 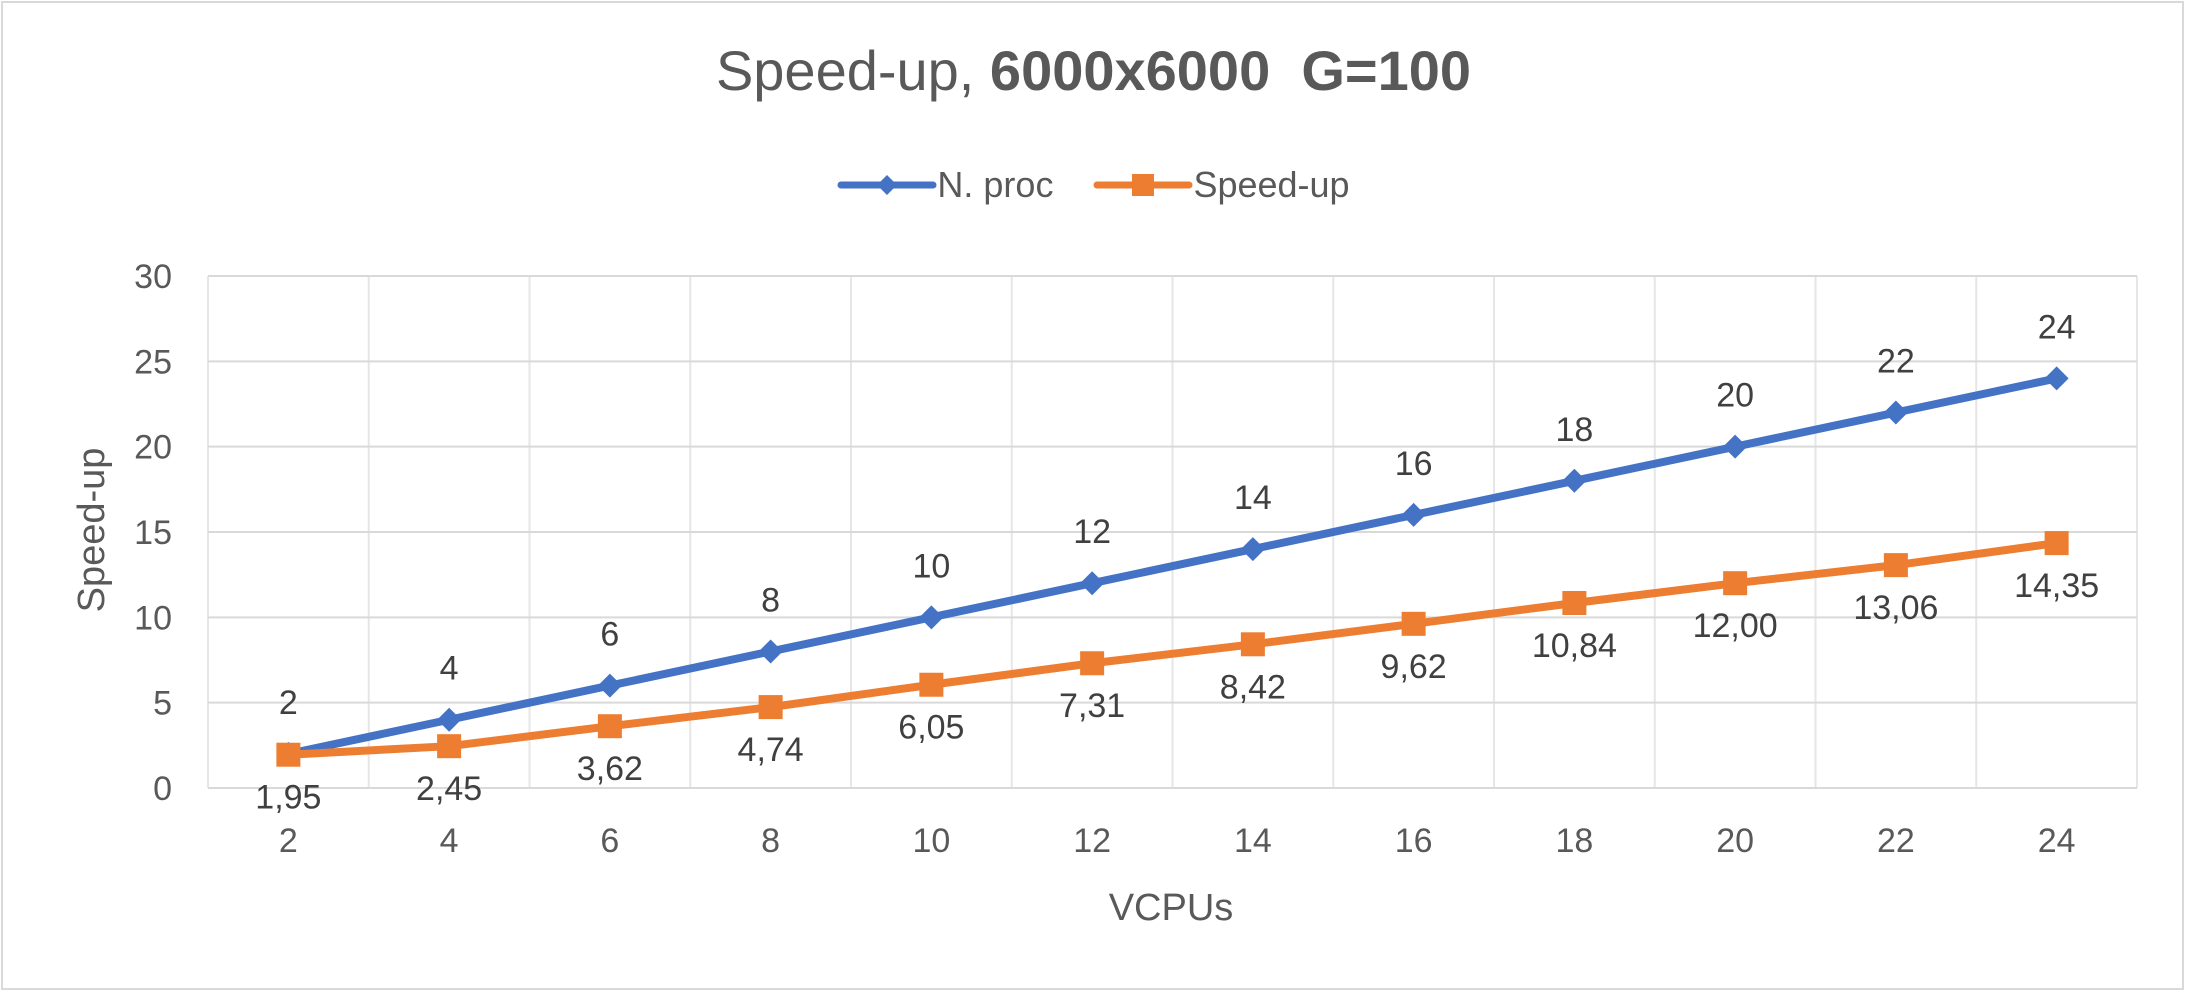 I want to click on y-tick-label: 15, so click(x=153, y=533).